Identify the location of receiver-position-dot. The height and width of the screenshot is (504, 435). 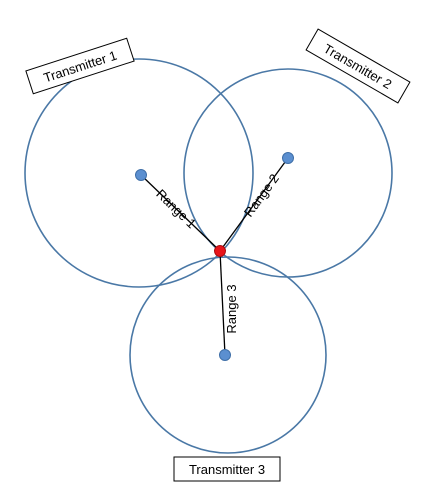
(220, 251).